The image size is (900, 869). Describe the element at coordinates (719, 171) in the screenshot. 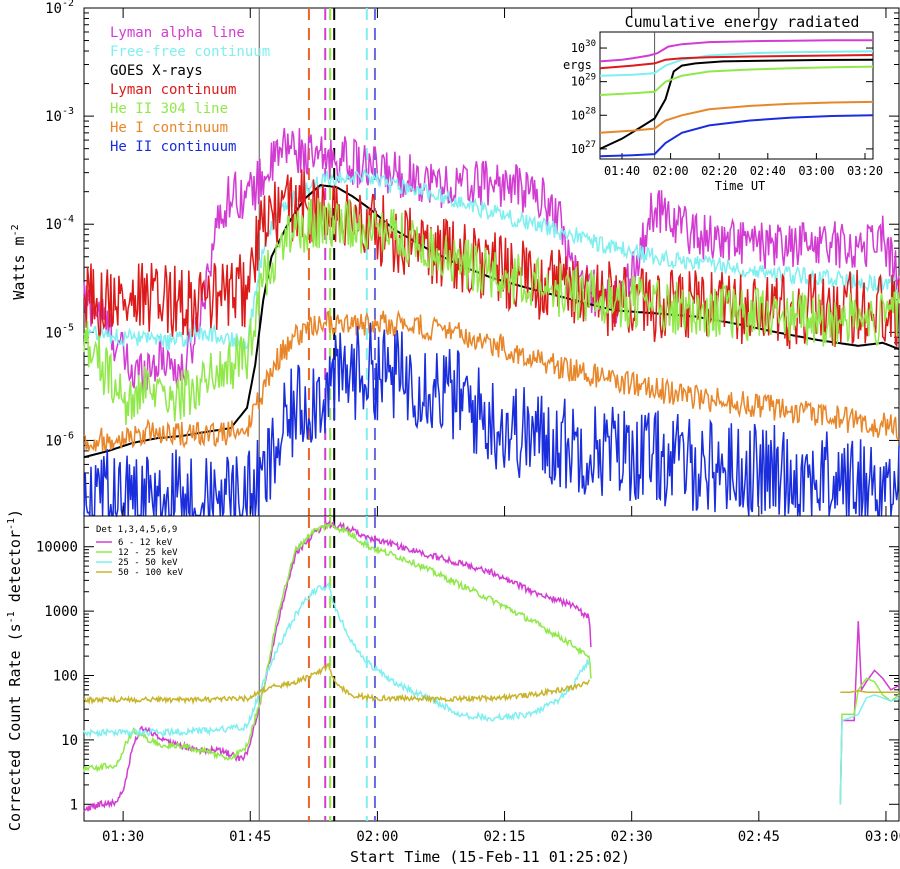

I see `inset-x-tick-label-2: 02:20` at that location.